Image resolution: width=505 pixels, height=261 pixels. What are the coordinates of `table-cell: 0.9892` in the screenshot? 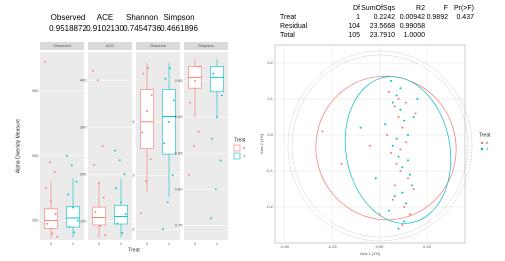 It's located at (438, 17).